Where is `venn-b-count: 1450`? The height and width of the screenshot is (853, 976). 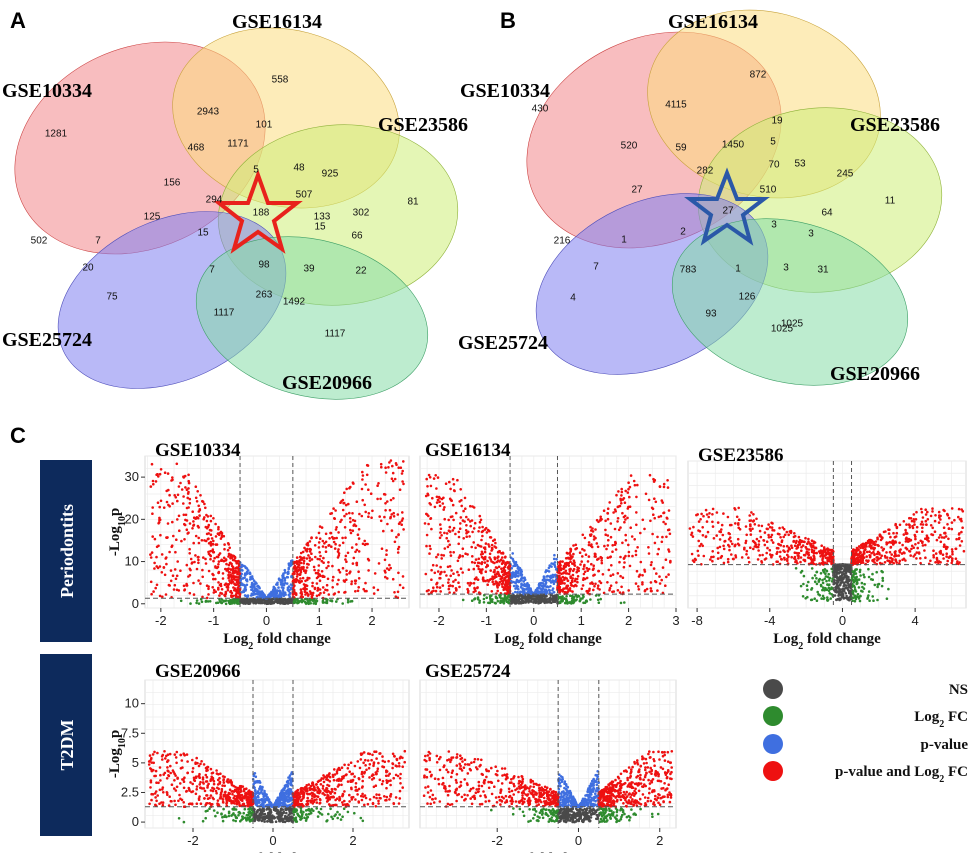
venn-b-count: 1450 is located at coordinates (733, 145).